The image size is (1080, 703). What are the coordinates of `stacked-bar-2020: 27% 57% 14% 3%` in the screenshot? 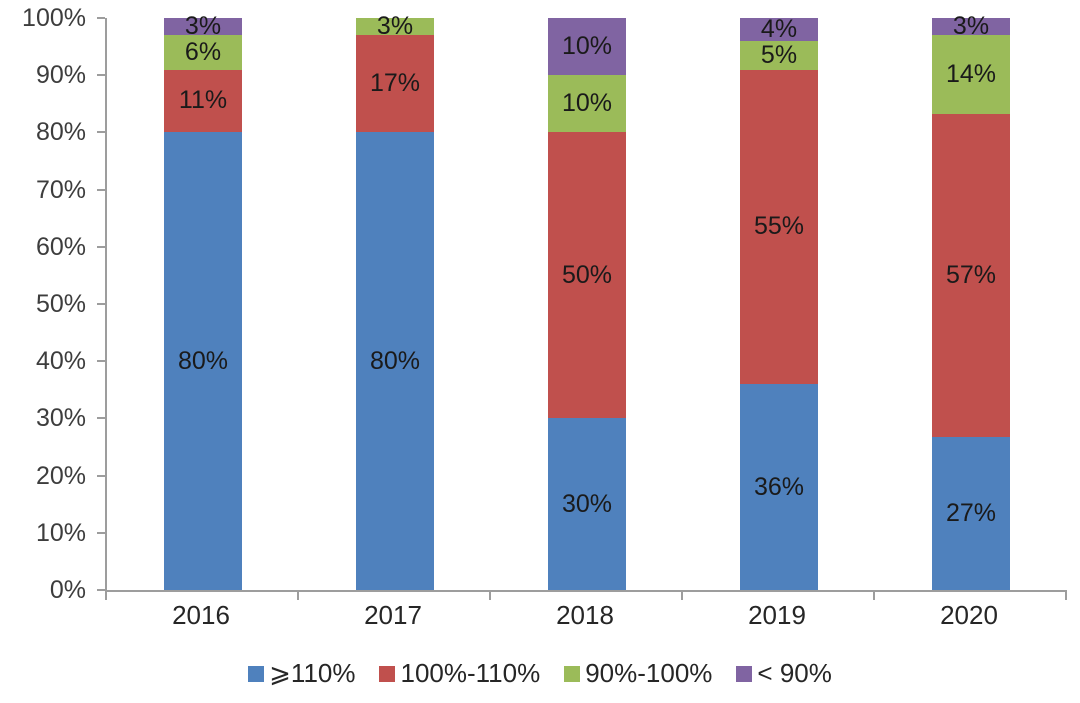 It's located at (971, 302).